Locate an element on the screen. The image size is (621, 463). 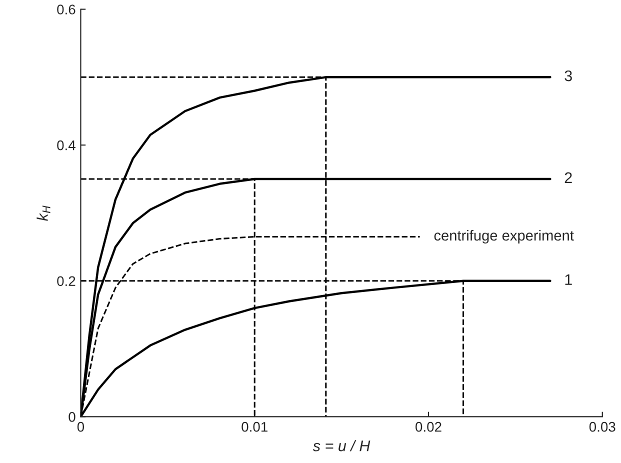
y-axis-title: k$_{H}$ is located at coordinates (43, 213).